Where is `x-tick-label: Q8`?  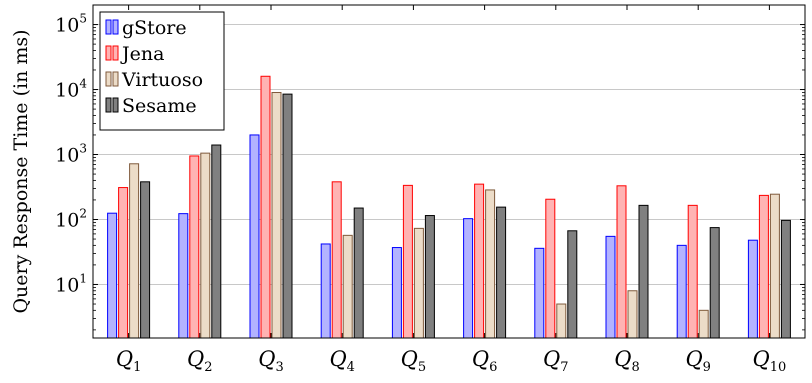
x-tick-label: Q8 is located at coordinates (627, 361).